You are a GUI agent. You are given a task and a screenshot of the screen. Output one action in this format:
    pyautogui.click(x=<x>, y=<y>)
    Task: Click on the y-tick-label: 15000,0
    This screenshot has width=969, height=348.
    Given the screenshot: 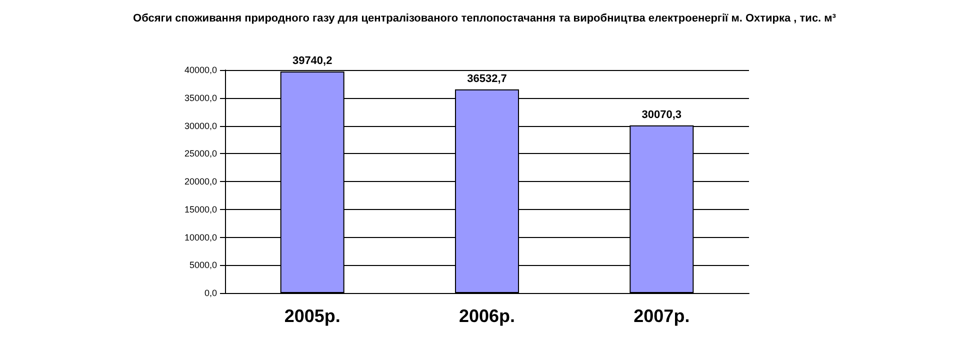 What is the action you would take?
    pyautogui.click(x=200, y=209)
    